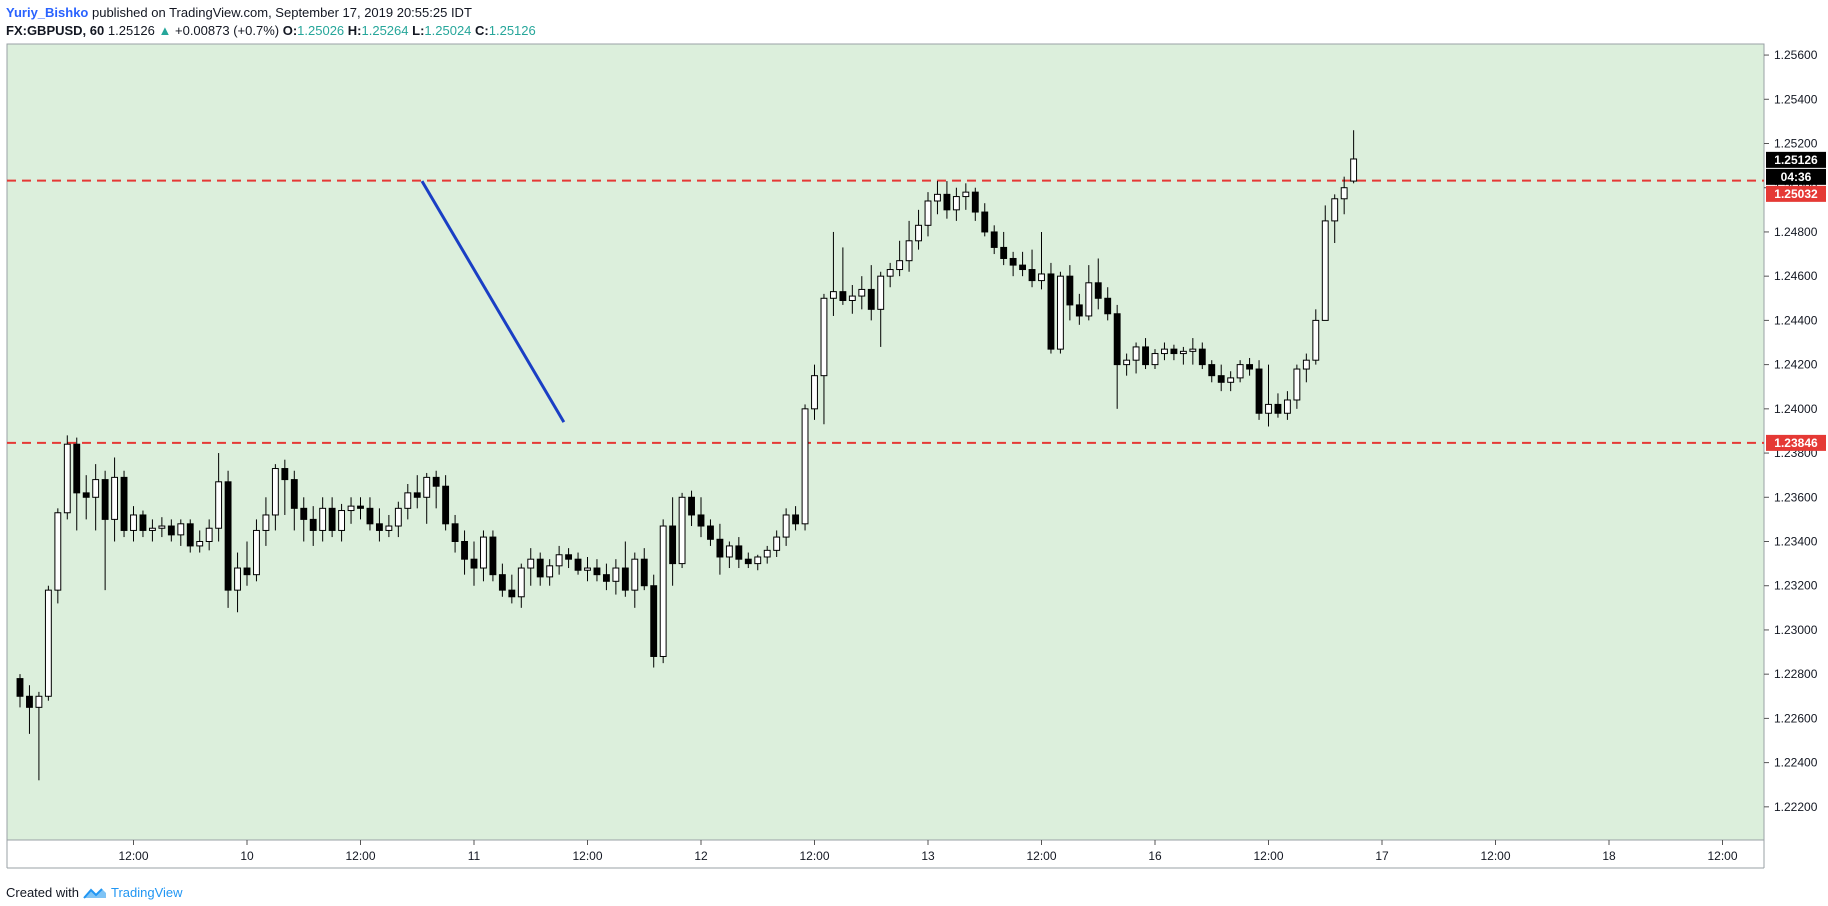  Describe the element at coordinates (1796, 99) in the screenshot. I see `y-tick-label: 1.25400` at that location.